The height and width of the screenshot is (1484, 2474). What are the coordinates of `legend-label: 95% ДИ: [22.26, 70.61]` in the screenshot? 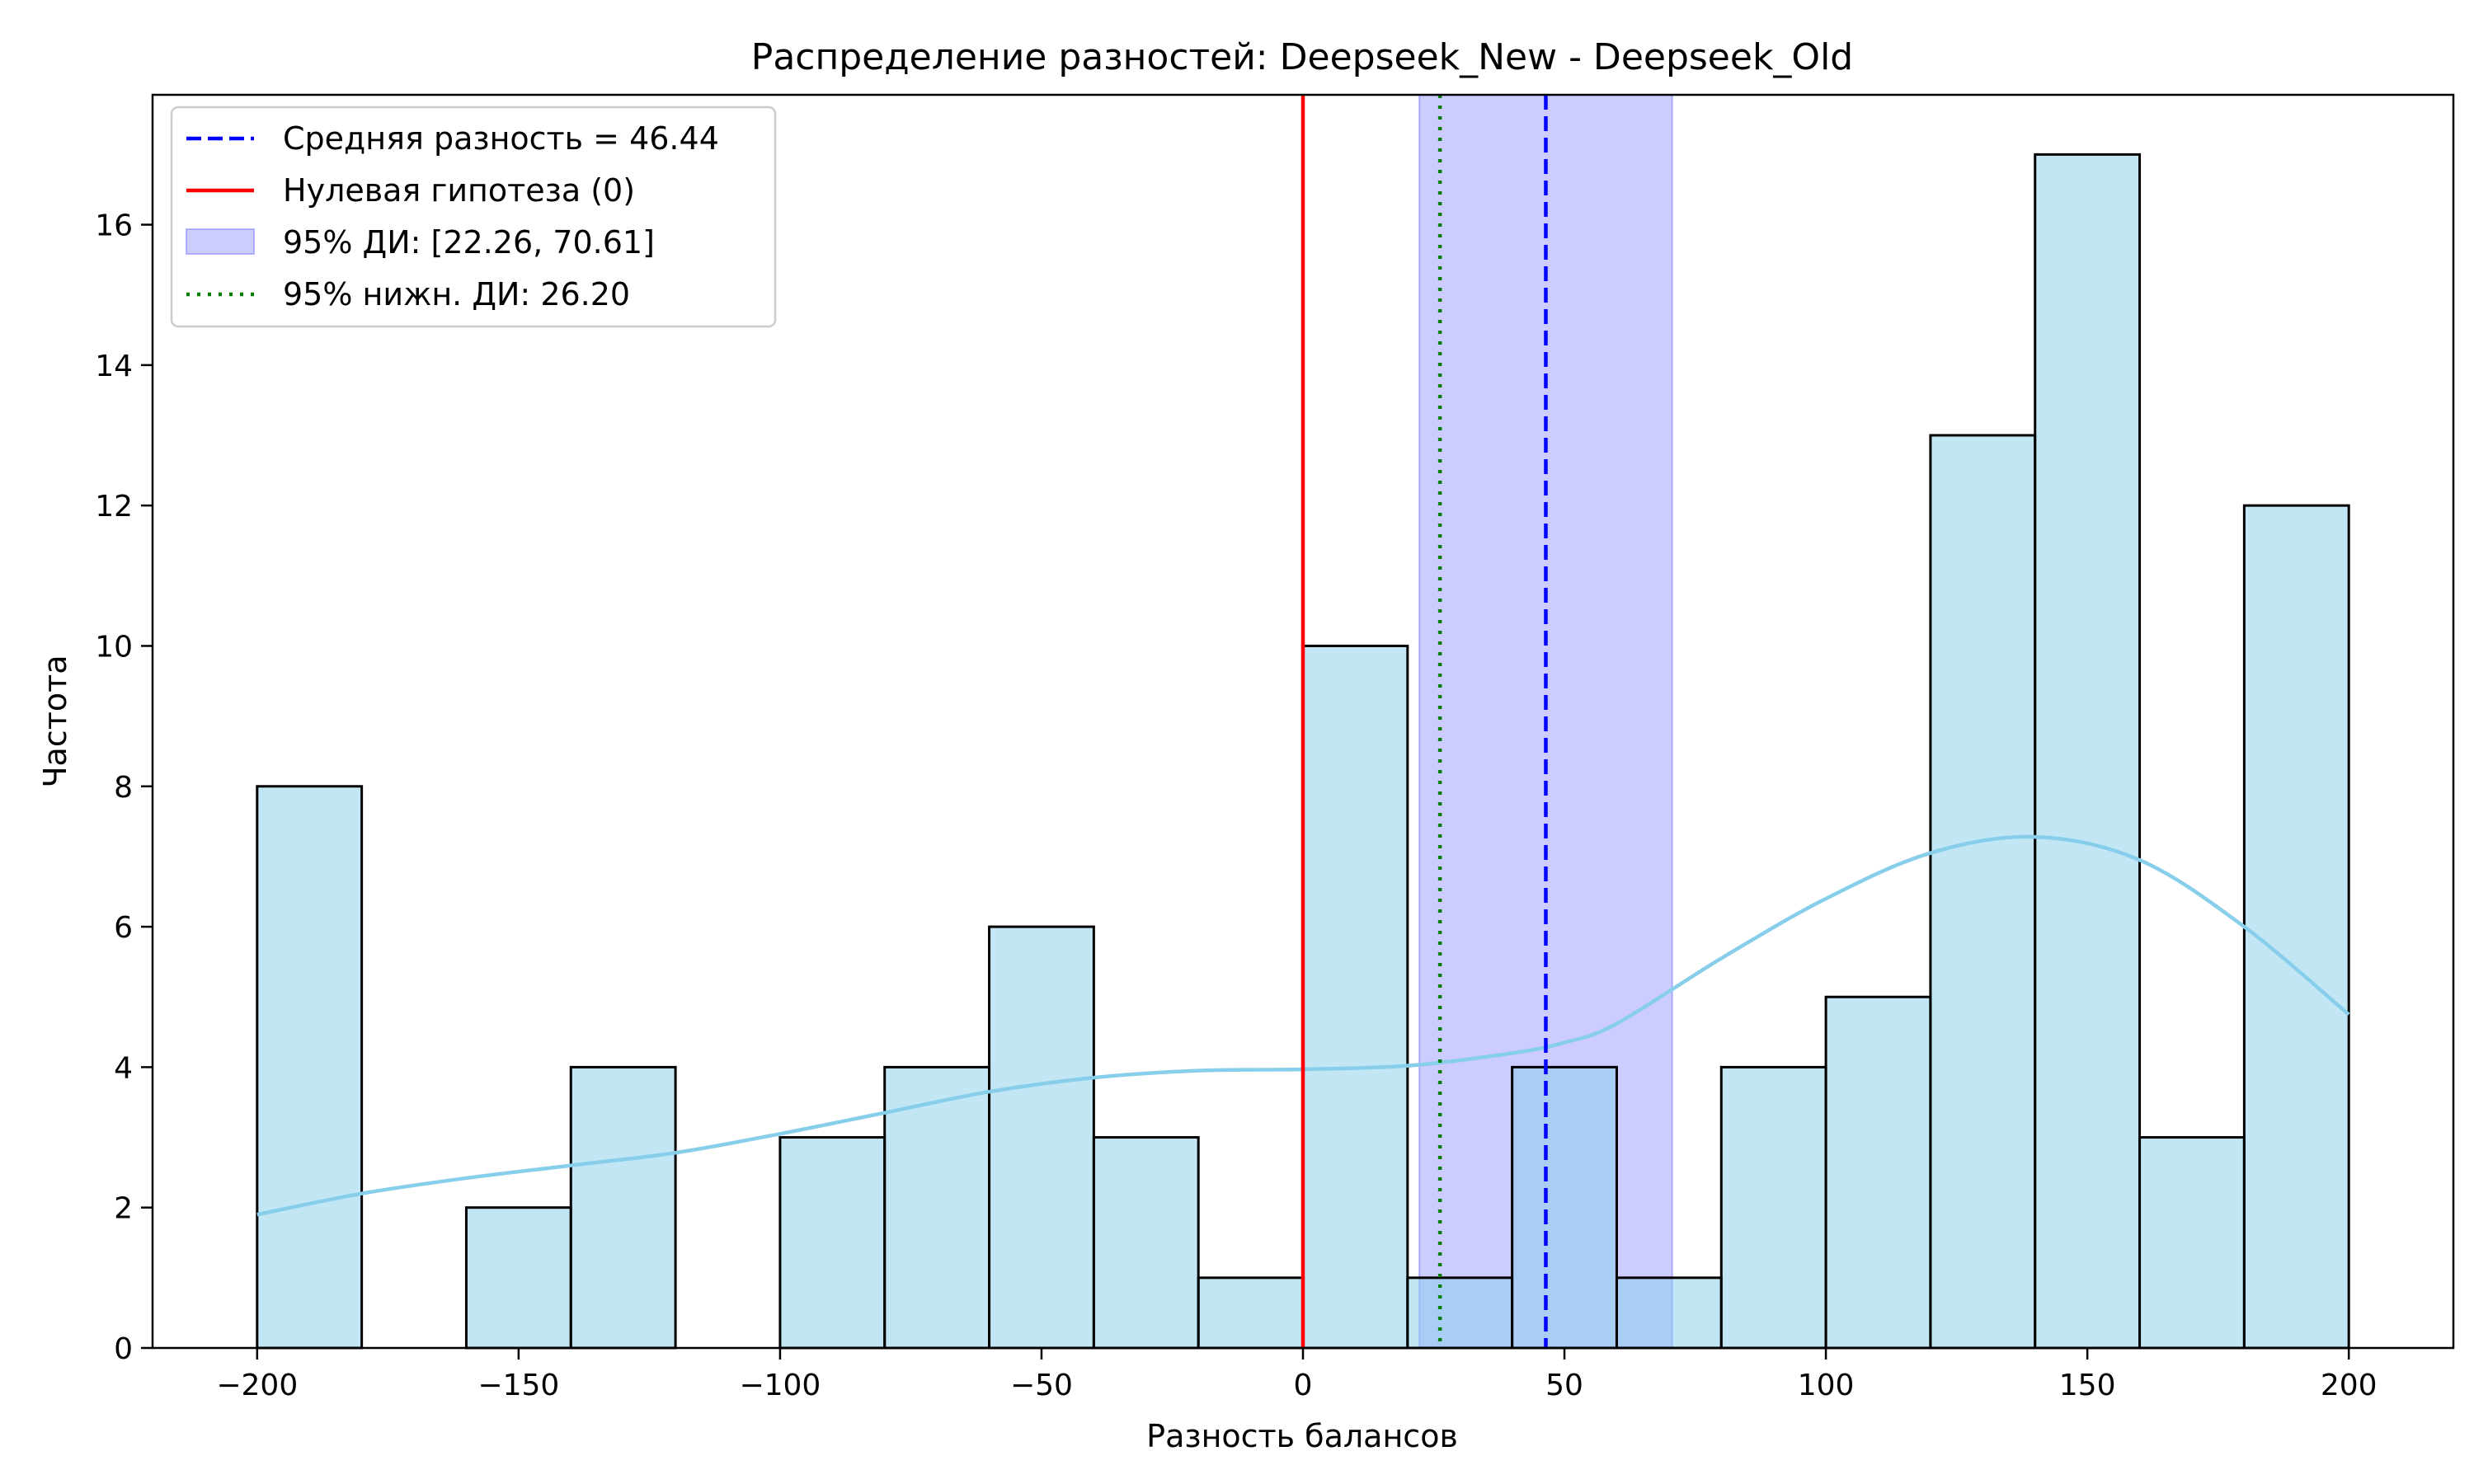 It's located at (469, 242).